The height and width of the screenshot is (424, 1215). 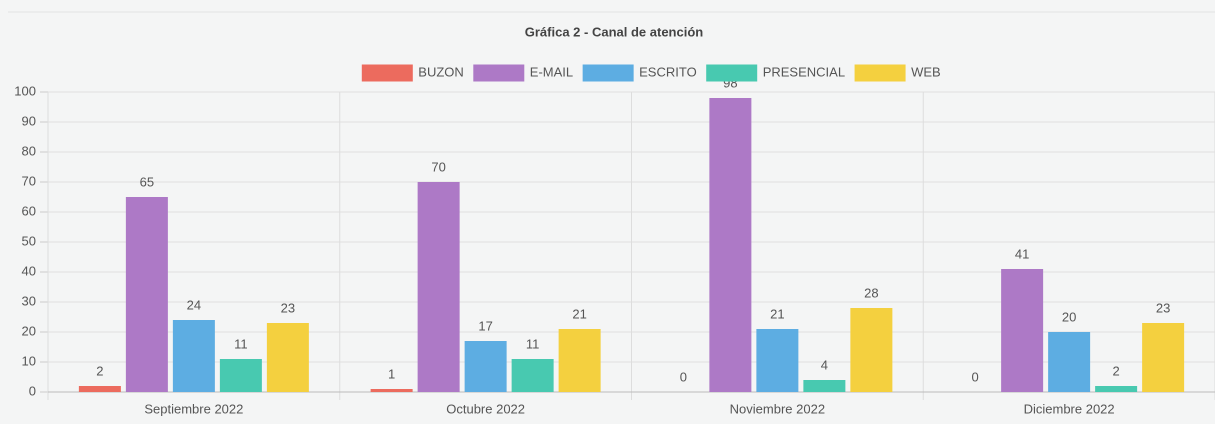 I want to click on legend-label: BUZON, so click(x=441, y=71).